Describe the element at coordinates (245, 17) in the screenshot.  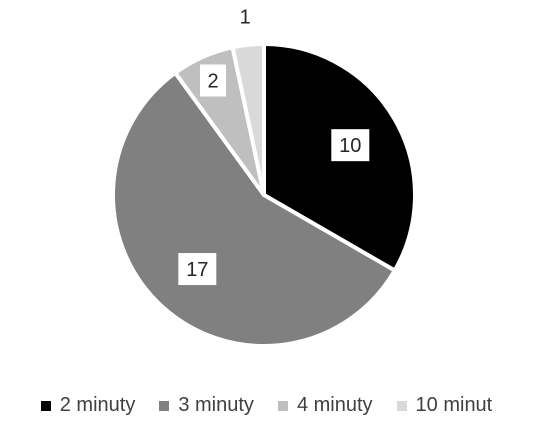
I see `data-label-10-minut: 1` at that location.